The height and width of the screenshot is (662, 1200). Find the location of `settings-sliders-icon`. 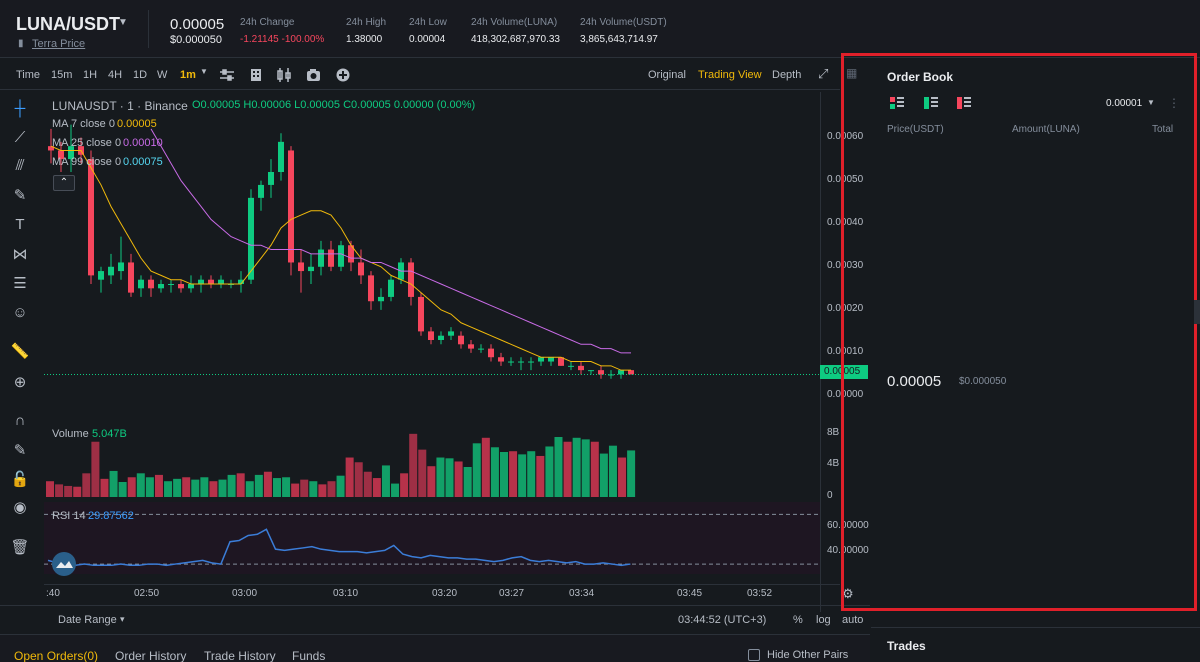

settings-sliders-icon is located at coordinates (227, 75).